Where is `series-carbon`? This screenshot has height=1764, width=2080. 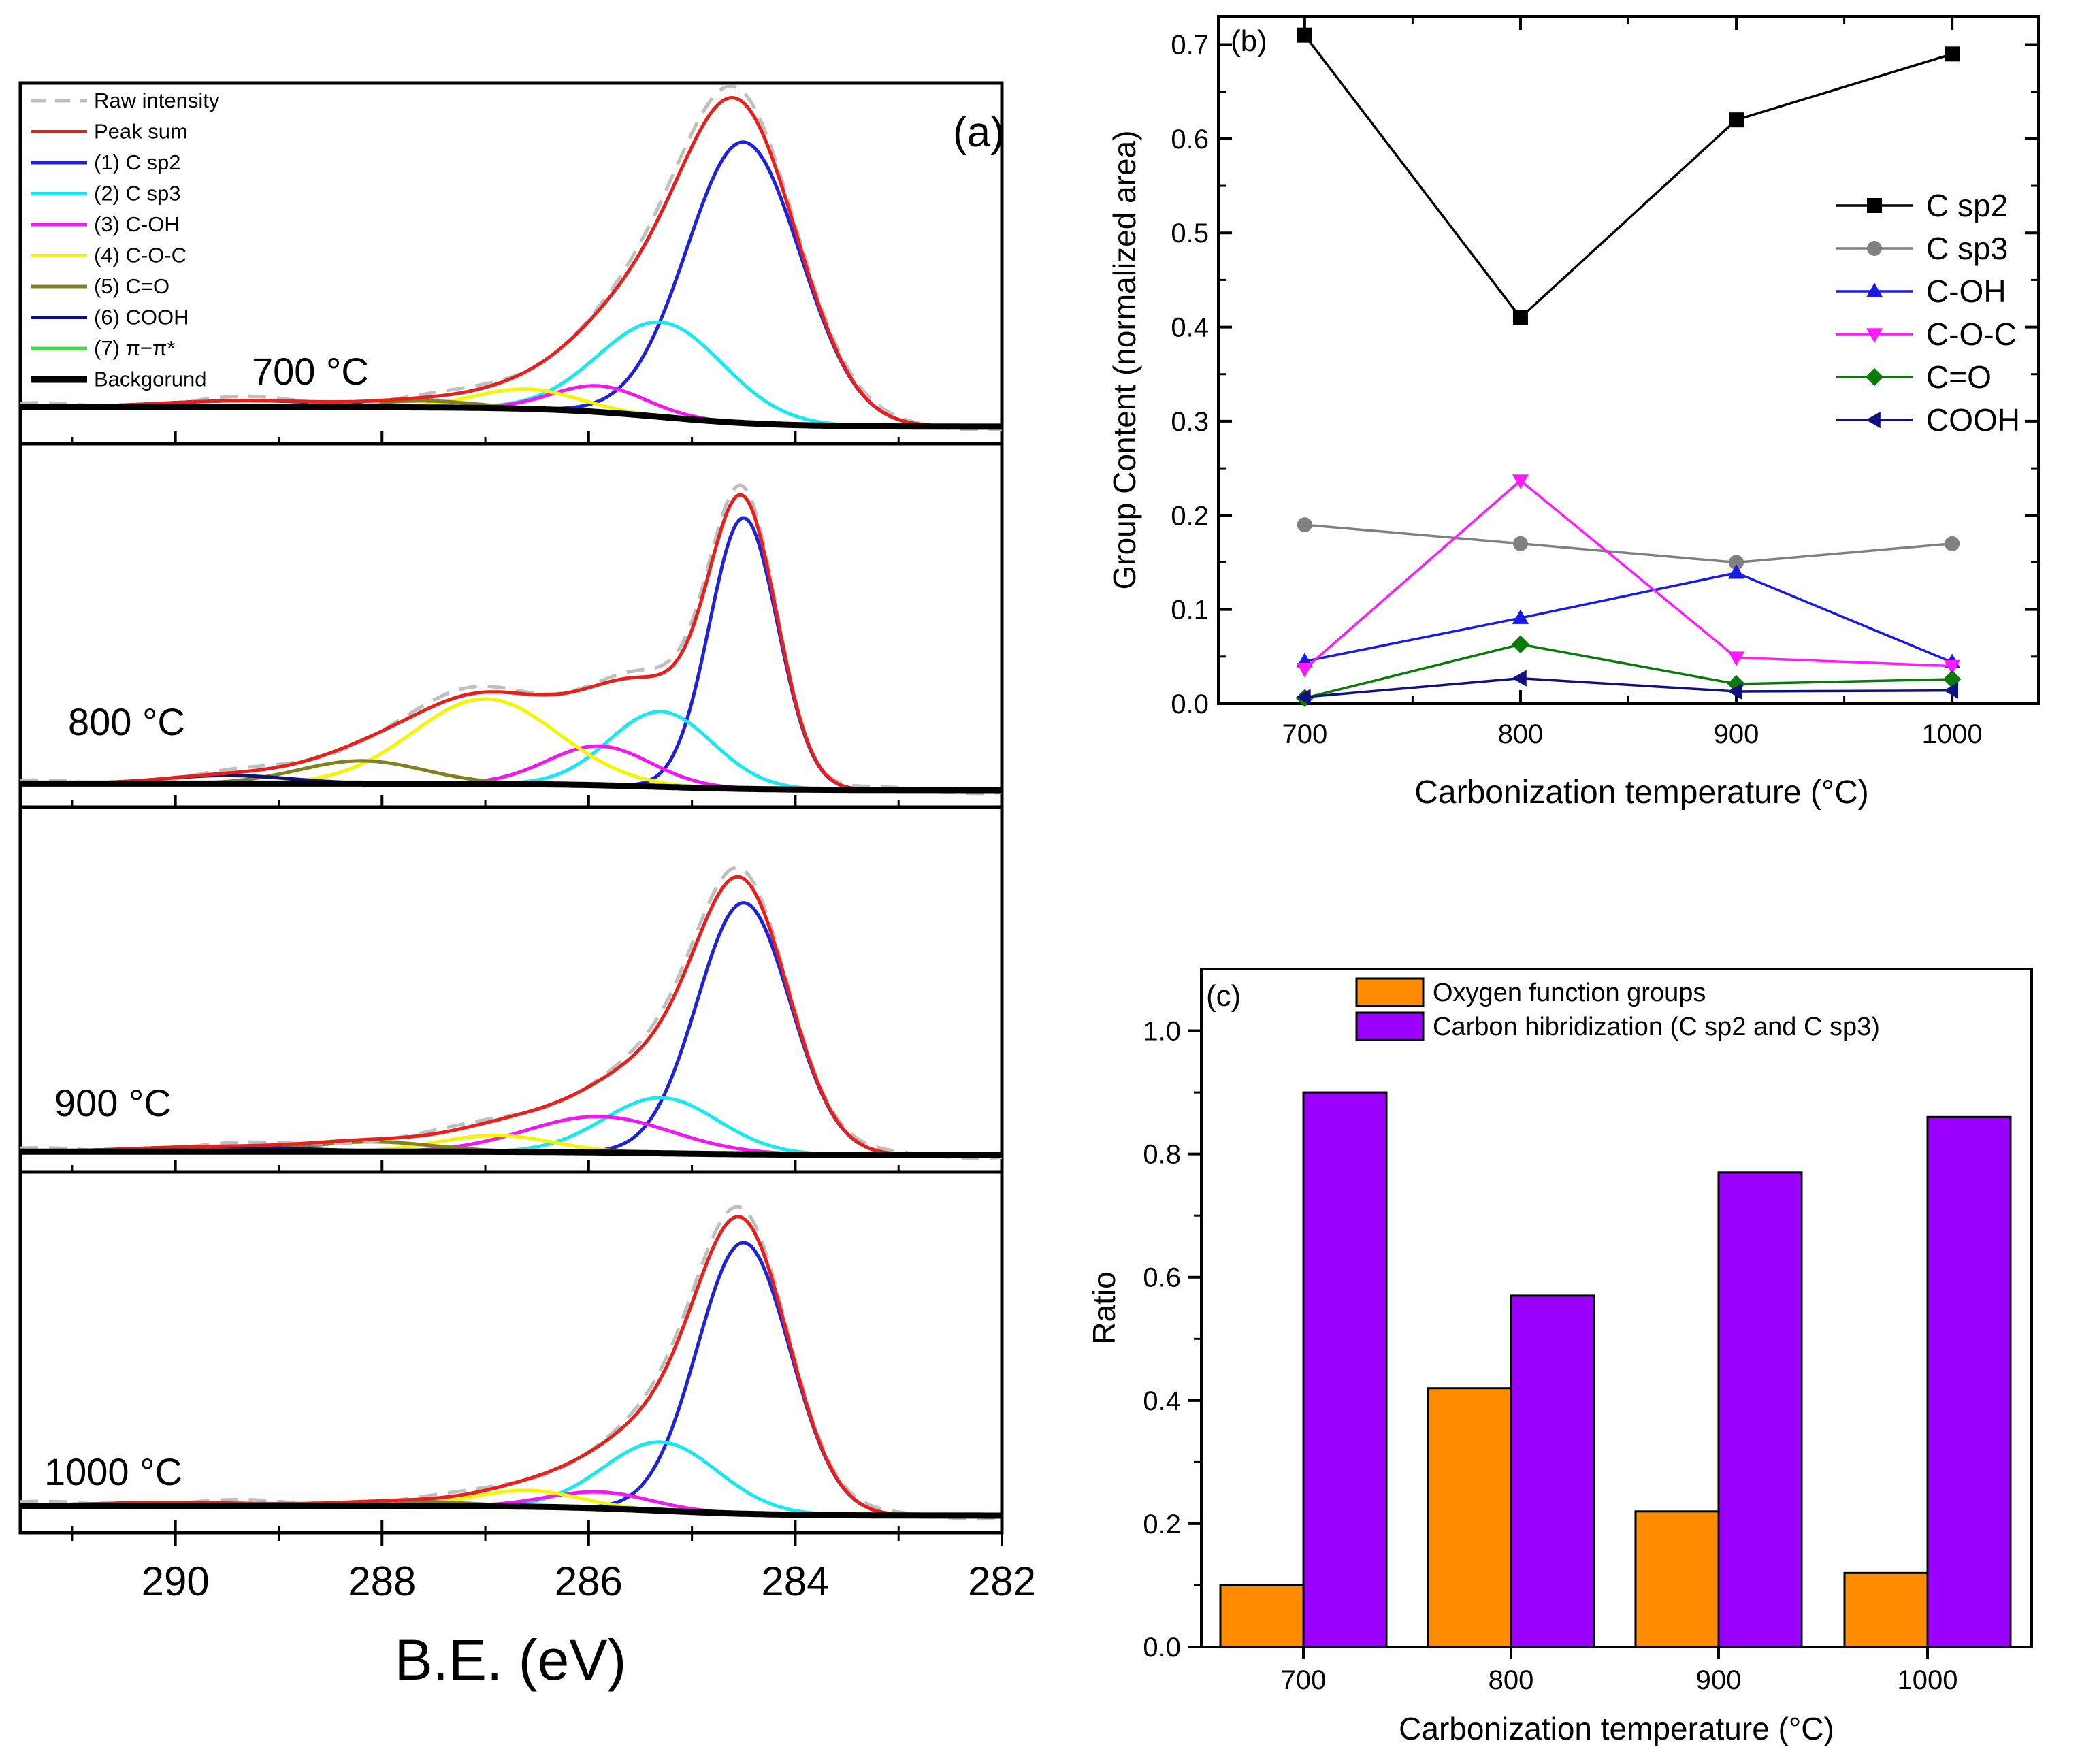
series-carbon is located at coordinates (1657, 1370).